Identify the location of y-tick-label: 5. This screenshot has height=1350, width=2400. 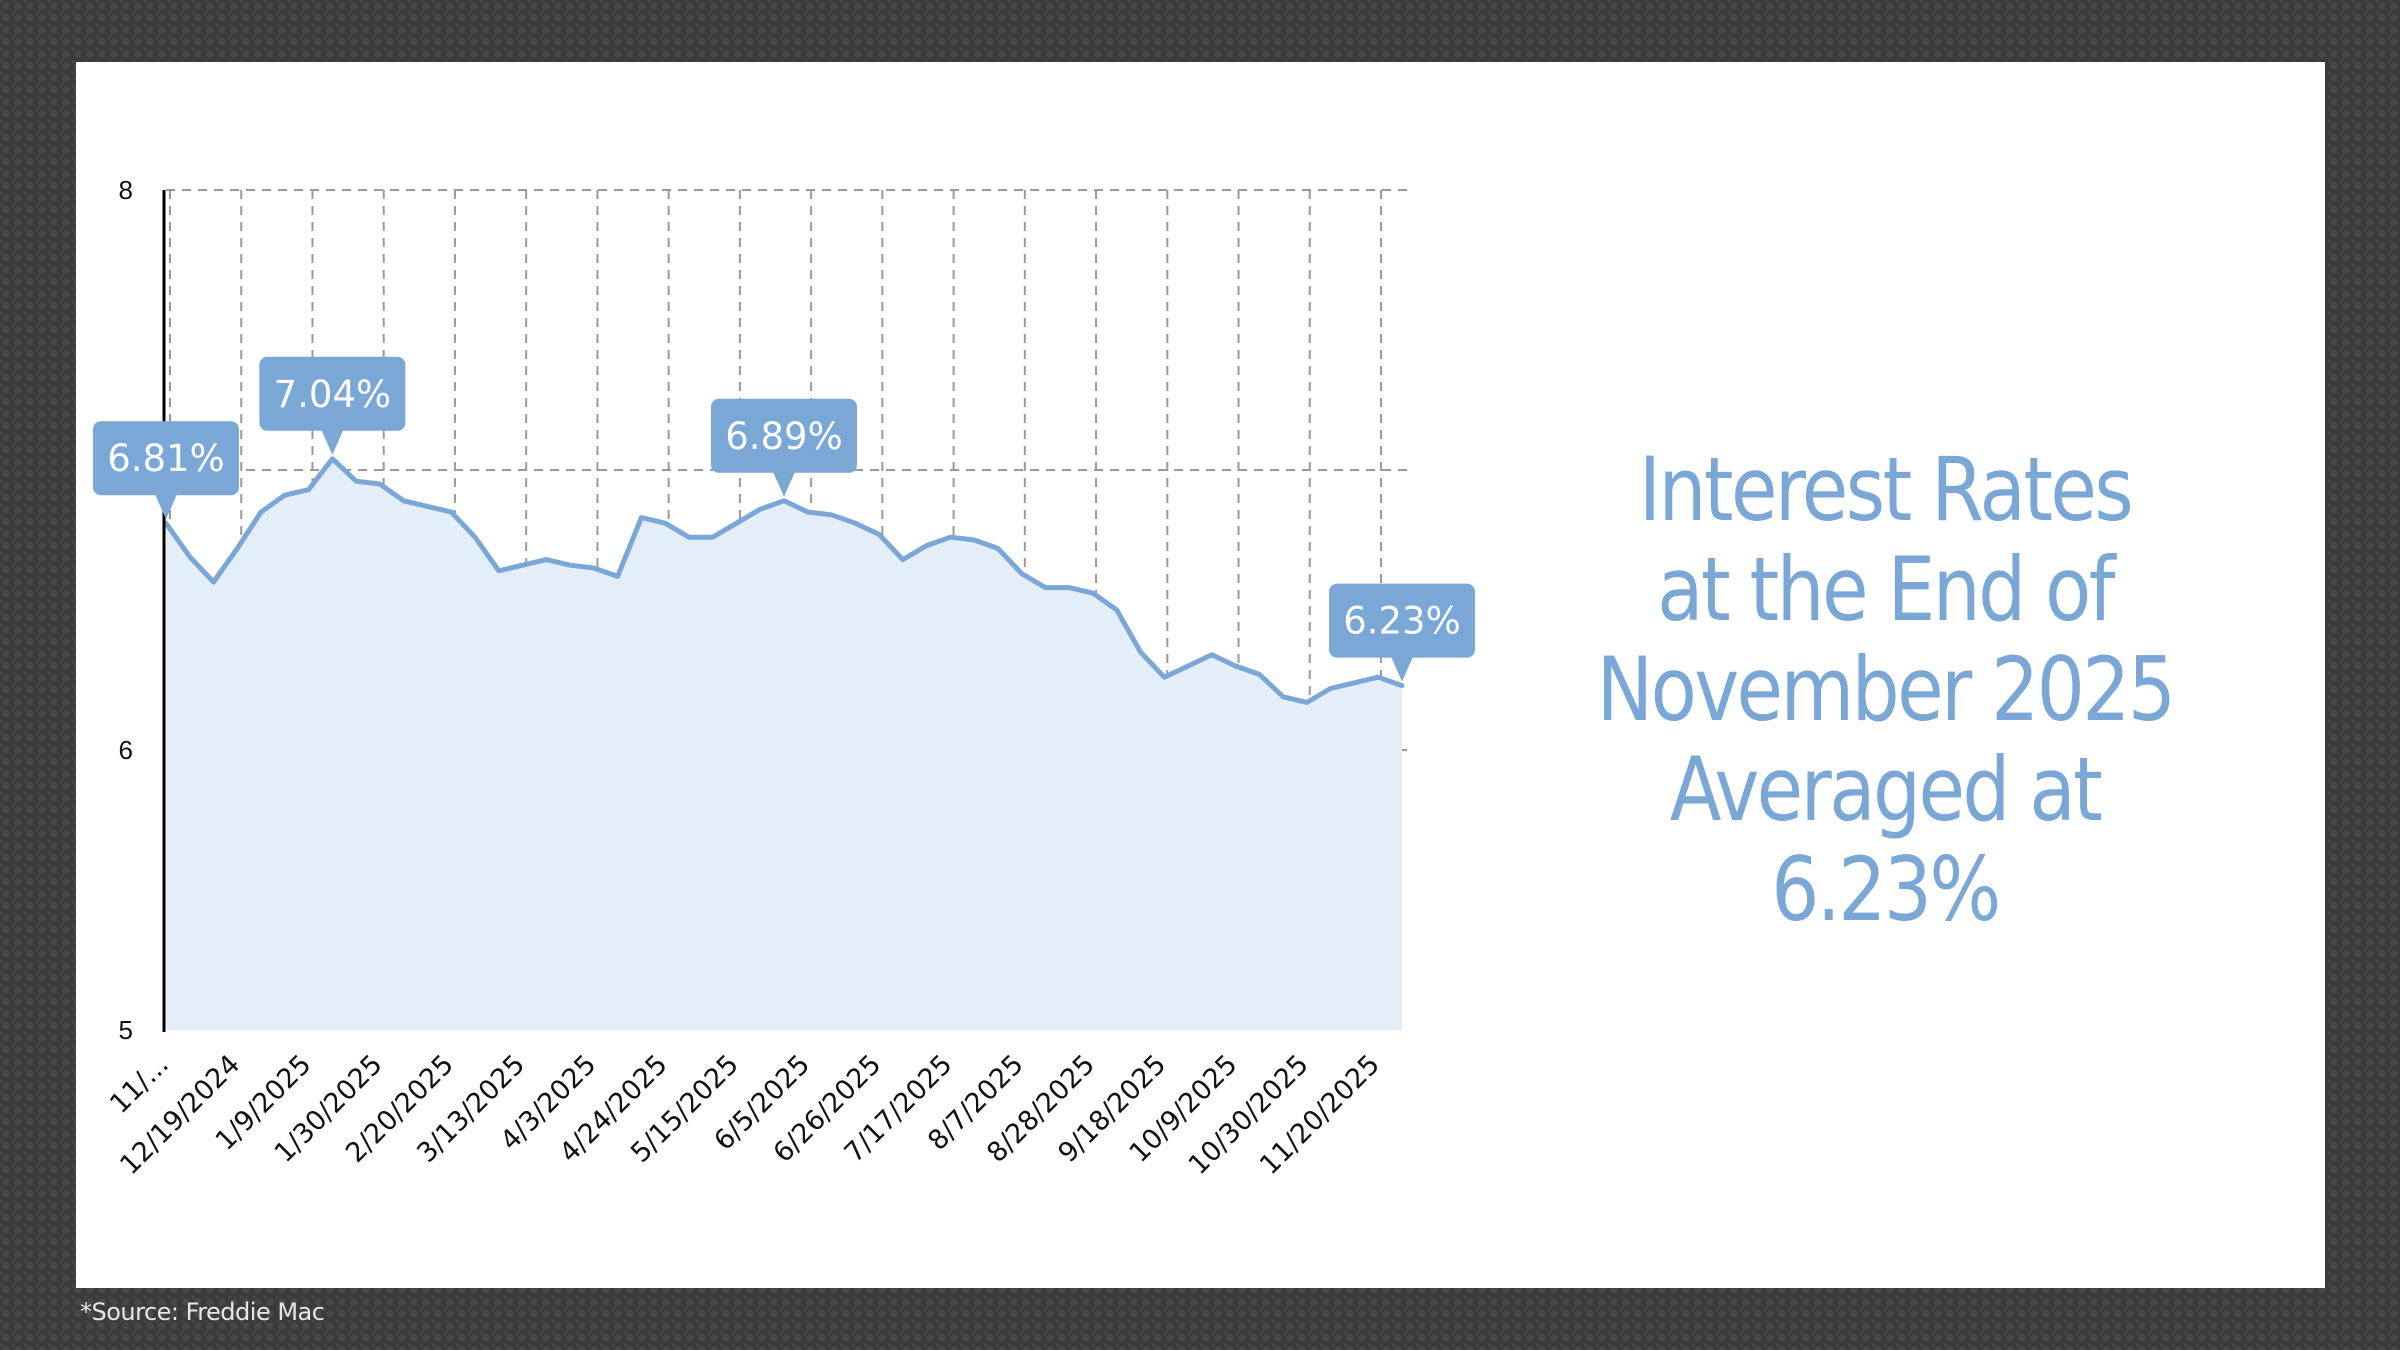
(126, 1030).